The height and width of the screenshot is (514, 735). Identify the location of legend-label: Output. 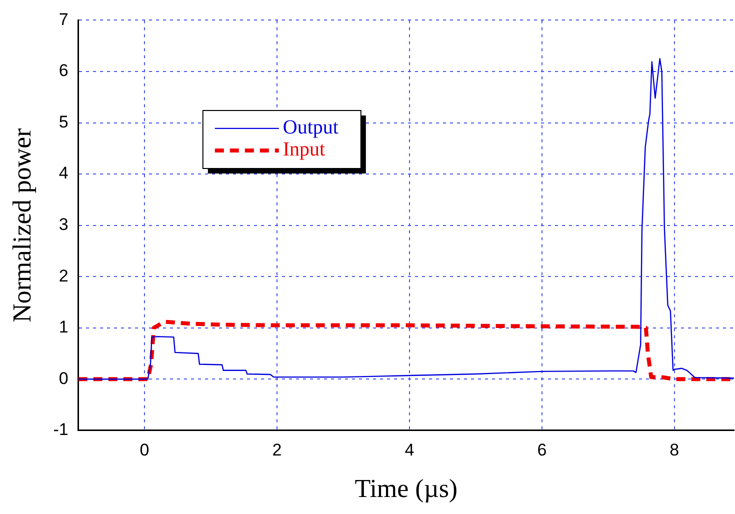
(310, 127).